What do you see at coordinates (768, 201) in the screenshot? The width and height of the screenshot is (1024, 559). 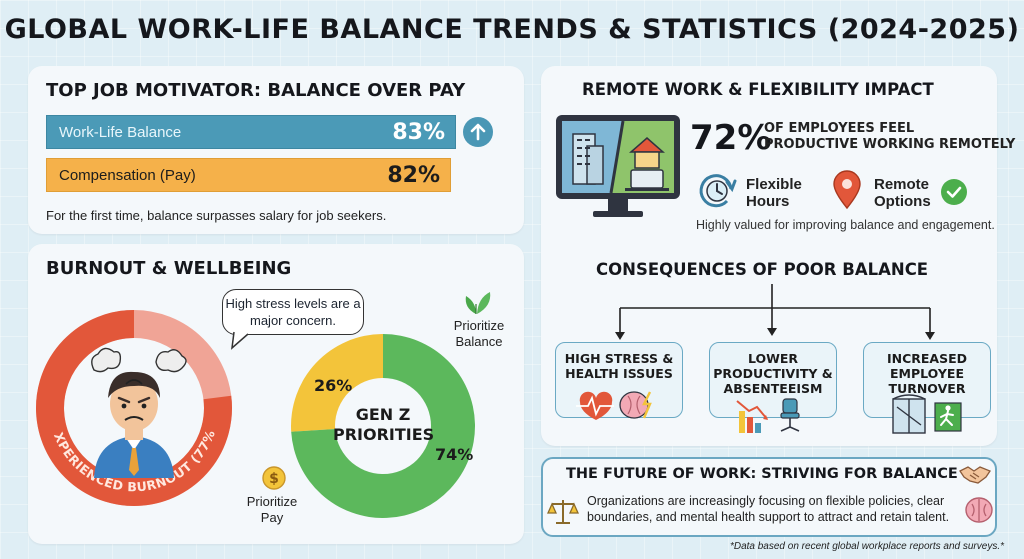 I see `feat-line: Hours` at bounding box center [768, 201].